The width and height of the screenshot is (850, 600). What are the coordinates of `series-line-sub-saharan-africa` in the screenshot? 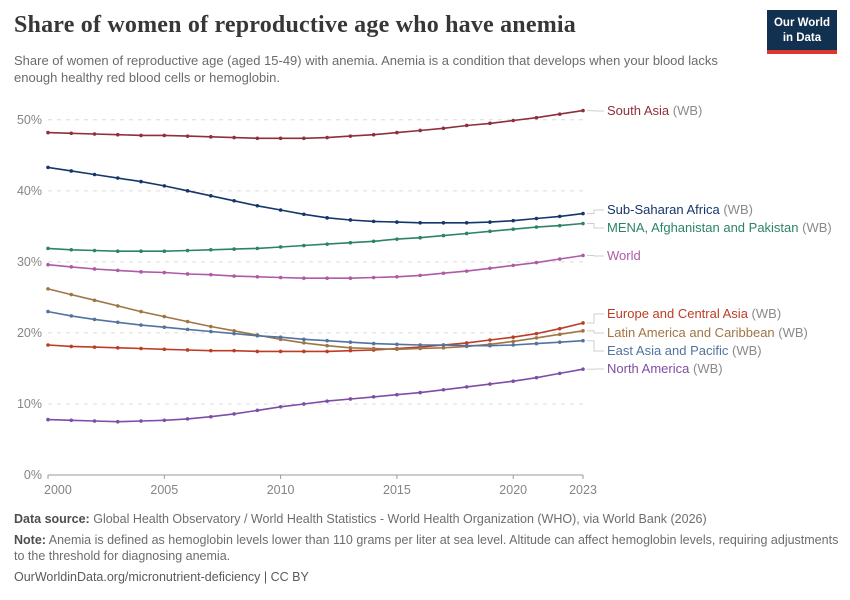 It's located at (315, 195).